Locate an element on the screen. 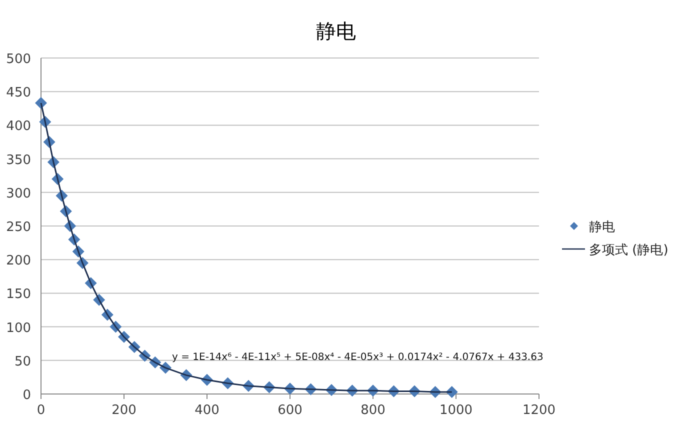 The height and width of the screenshot is (426, 684). x-tick-label: 1200 is located at coordinates (539, 410).